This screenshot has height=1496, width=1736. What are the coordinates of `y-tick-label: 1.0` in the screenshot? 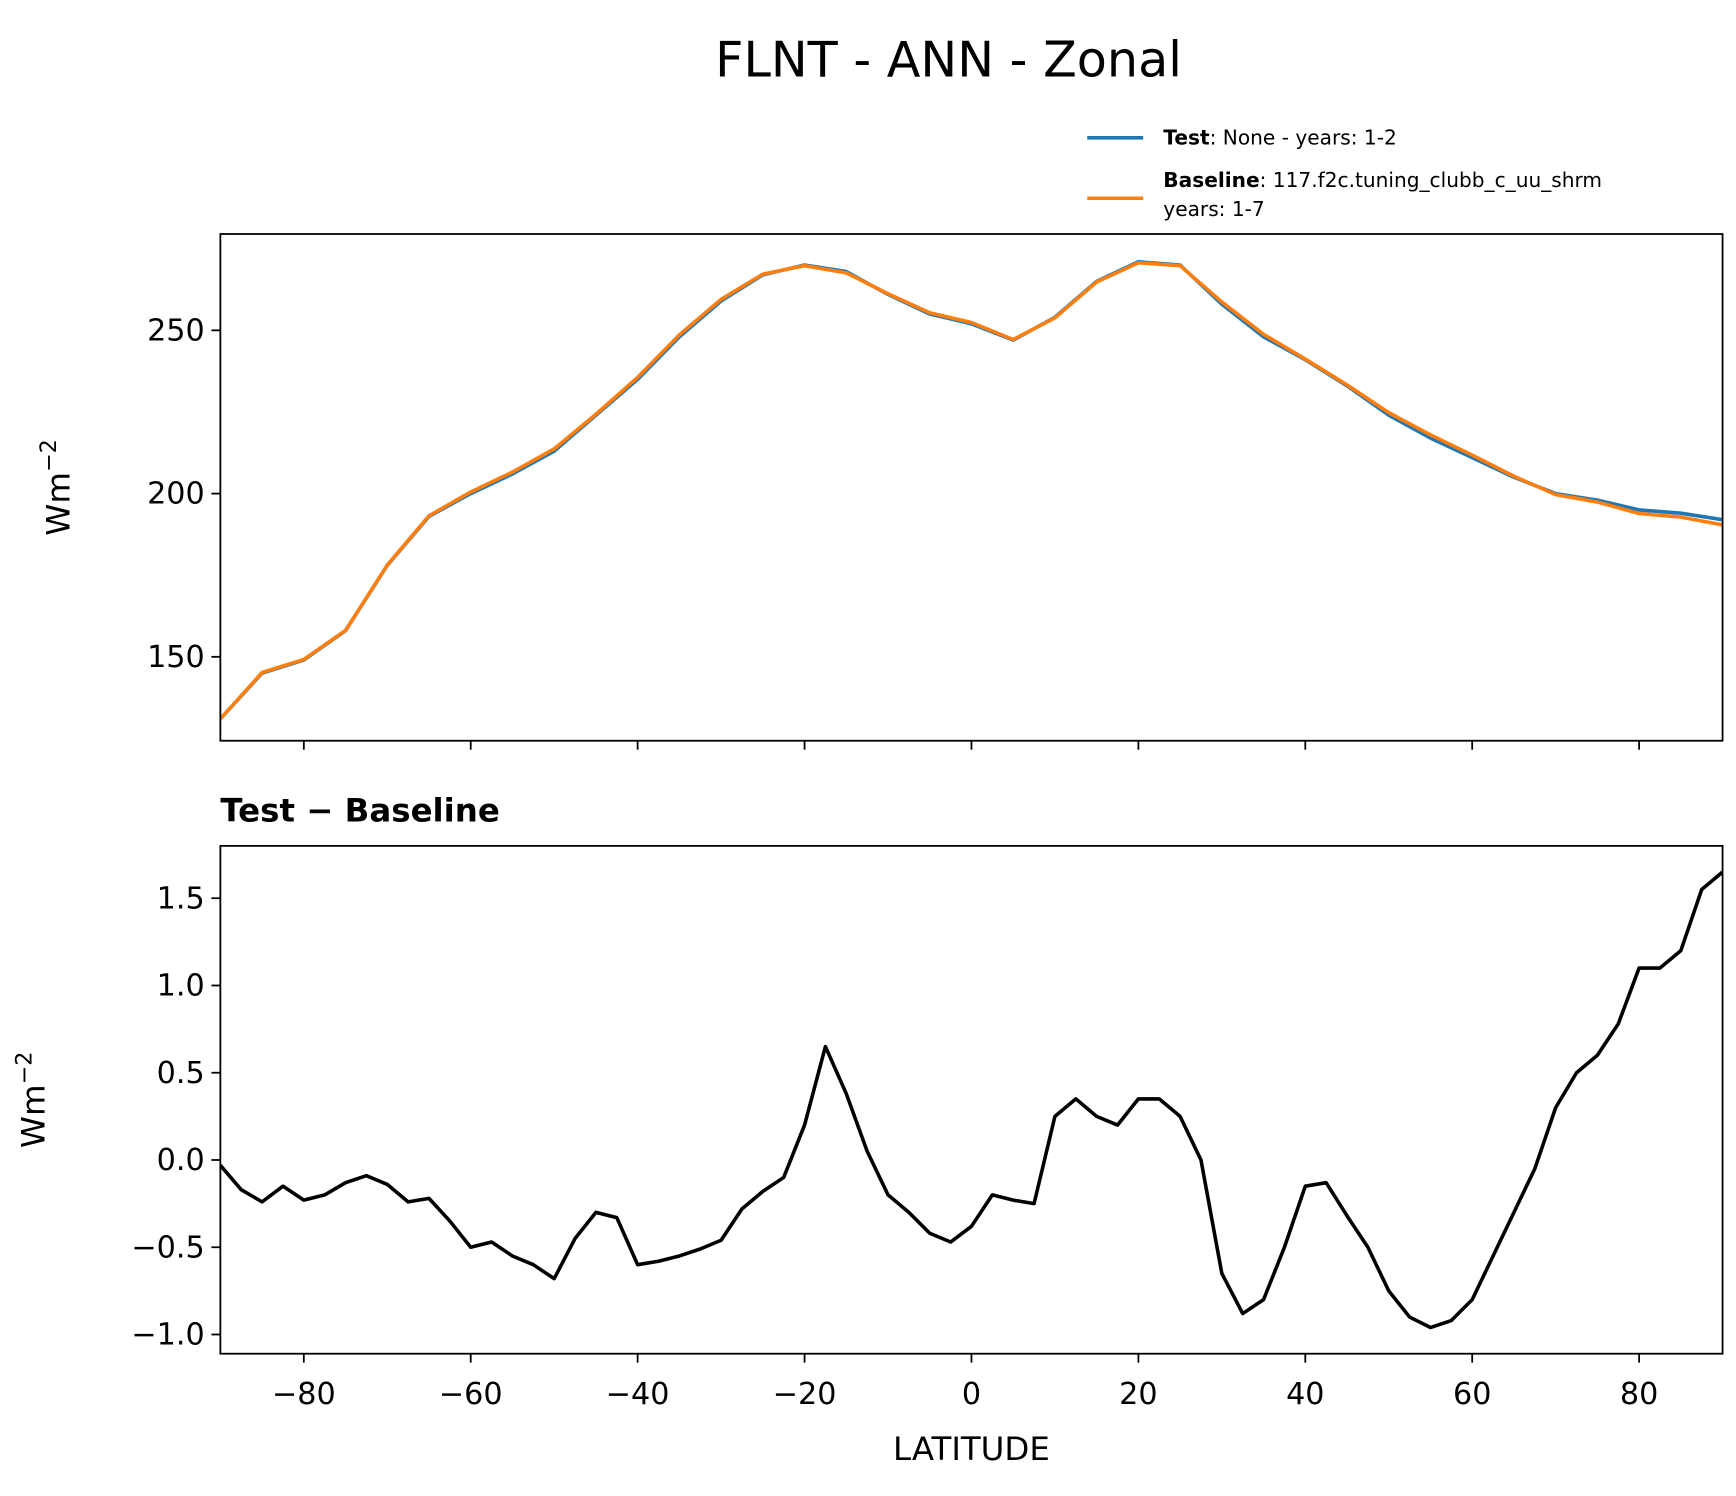 It's located at (181, 986).